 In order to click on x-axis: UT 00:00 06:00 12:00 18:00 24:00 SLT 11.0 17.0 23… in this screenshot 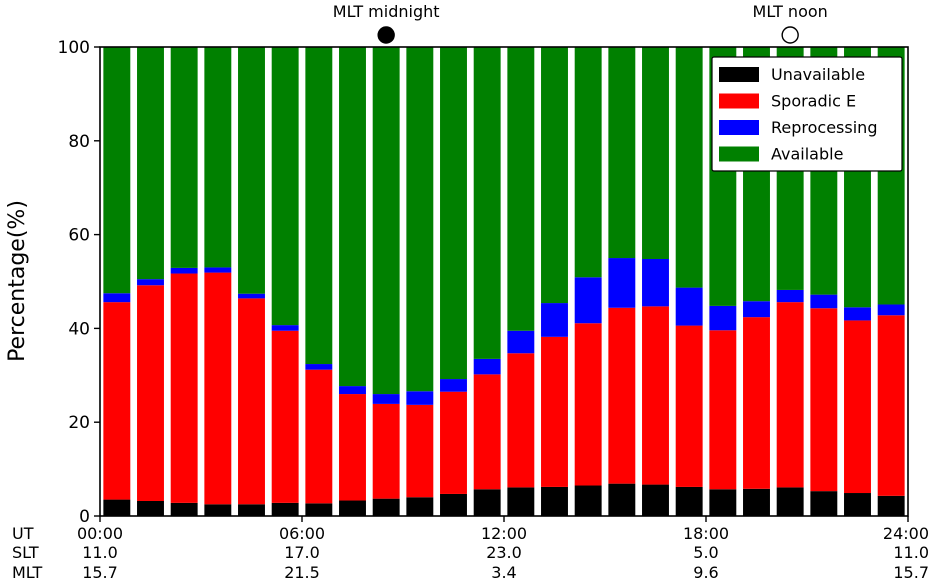, I will do `click(470, 549)`.